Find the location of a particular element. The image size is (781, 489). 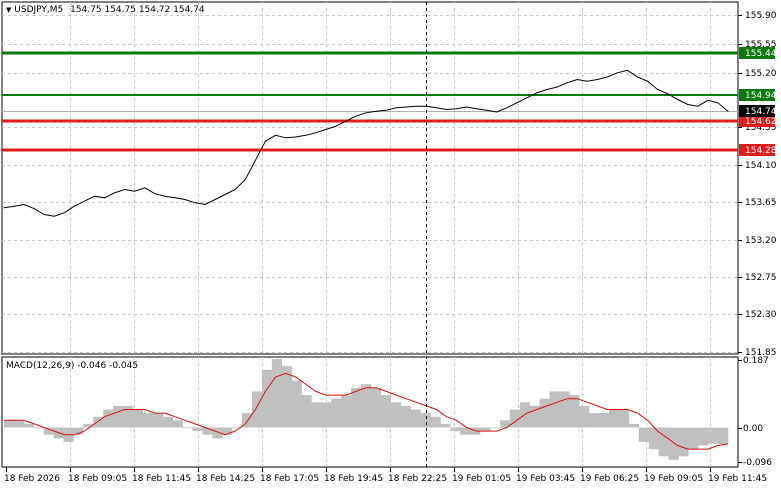

time-tick-label: 19 Feb 01:05 is located at coordinates (481, 479).